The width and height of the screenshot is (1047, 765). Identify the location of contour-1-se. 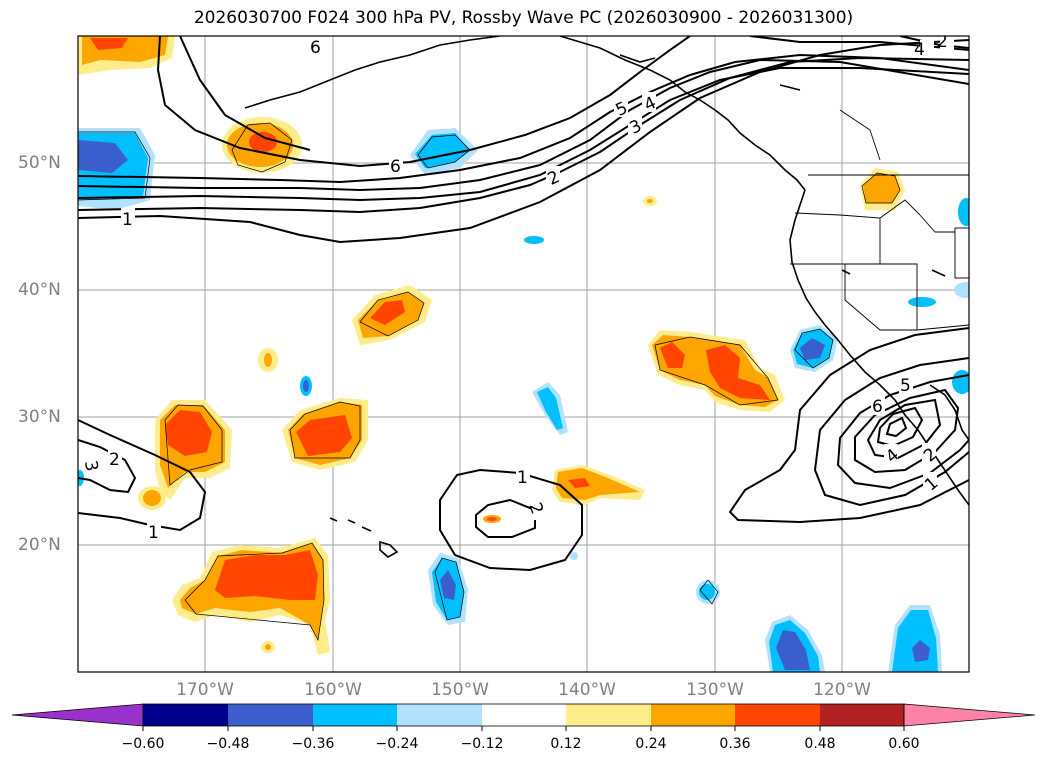
(848, 425).